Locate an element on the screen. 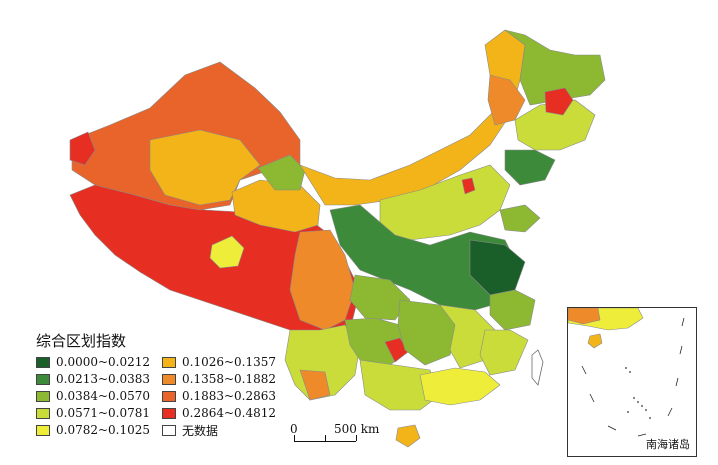 The height and width of the screenshot is (465, 718). legend-label: 无数据 is located at coordinates (200, 430).